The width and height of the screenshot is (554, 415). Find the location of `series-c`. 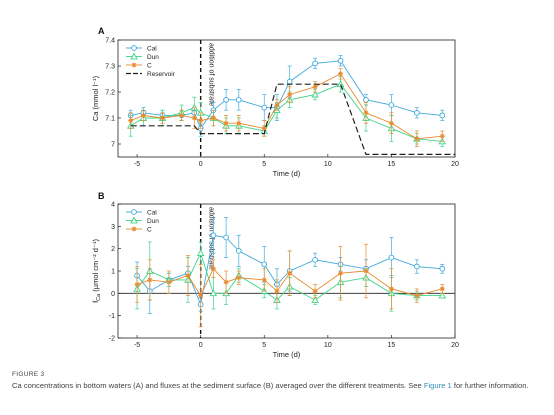

series-c is located at coordinates (286, 107).